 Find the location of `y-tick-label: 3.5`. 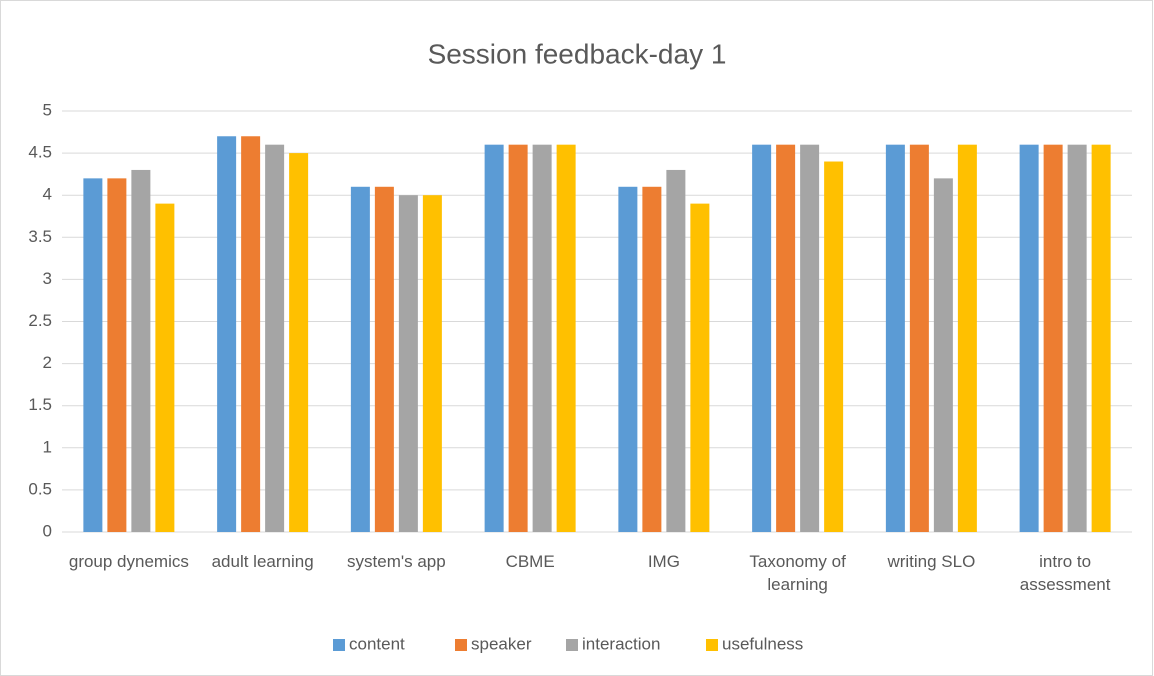

y-tick-label: 3.5 is located at coordinates (40, 236).